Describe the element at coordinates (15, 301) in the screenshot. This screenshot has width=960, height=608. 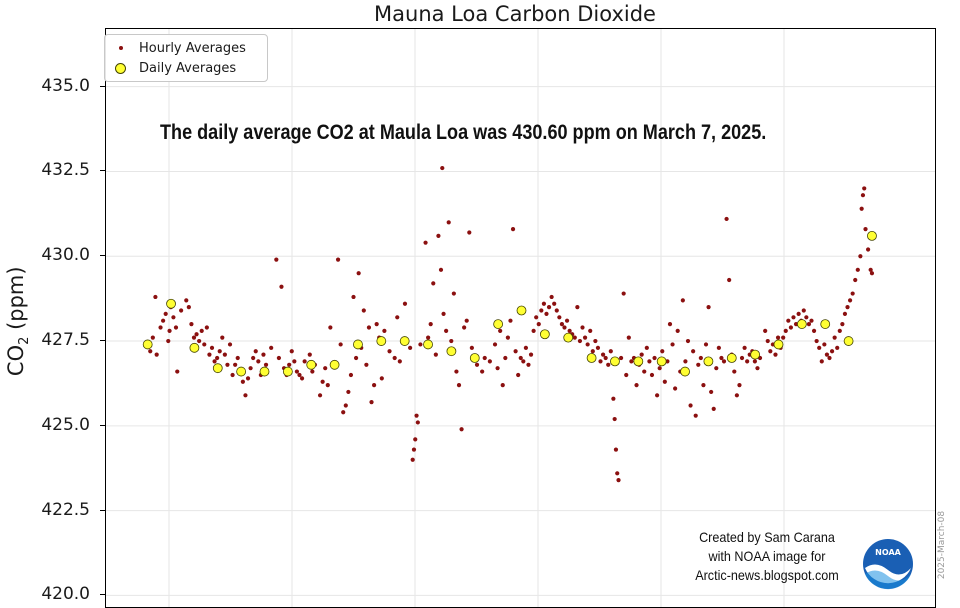
I see `y-axis-label-unit: (ppm)` at that location.